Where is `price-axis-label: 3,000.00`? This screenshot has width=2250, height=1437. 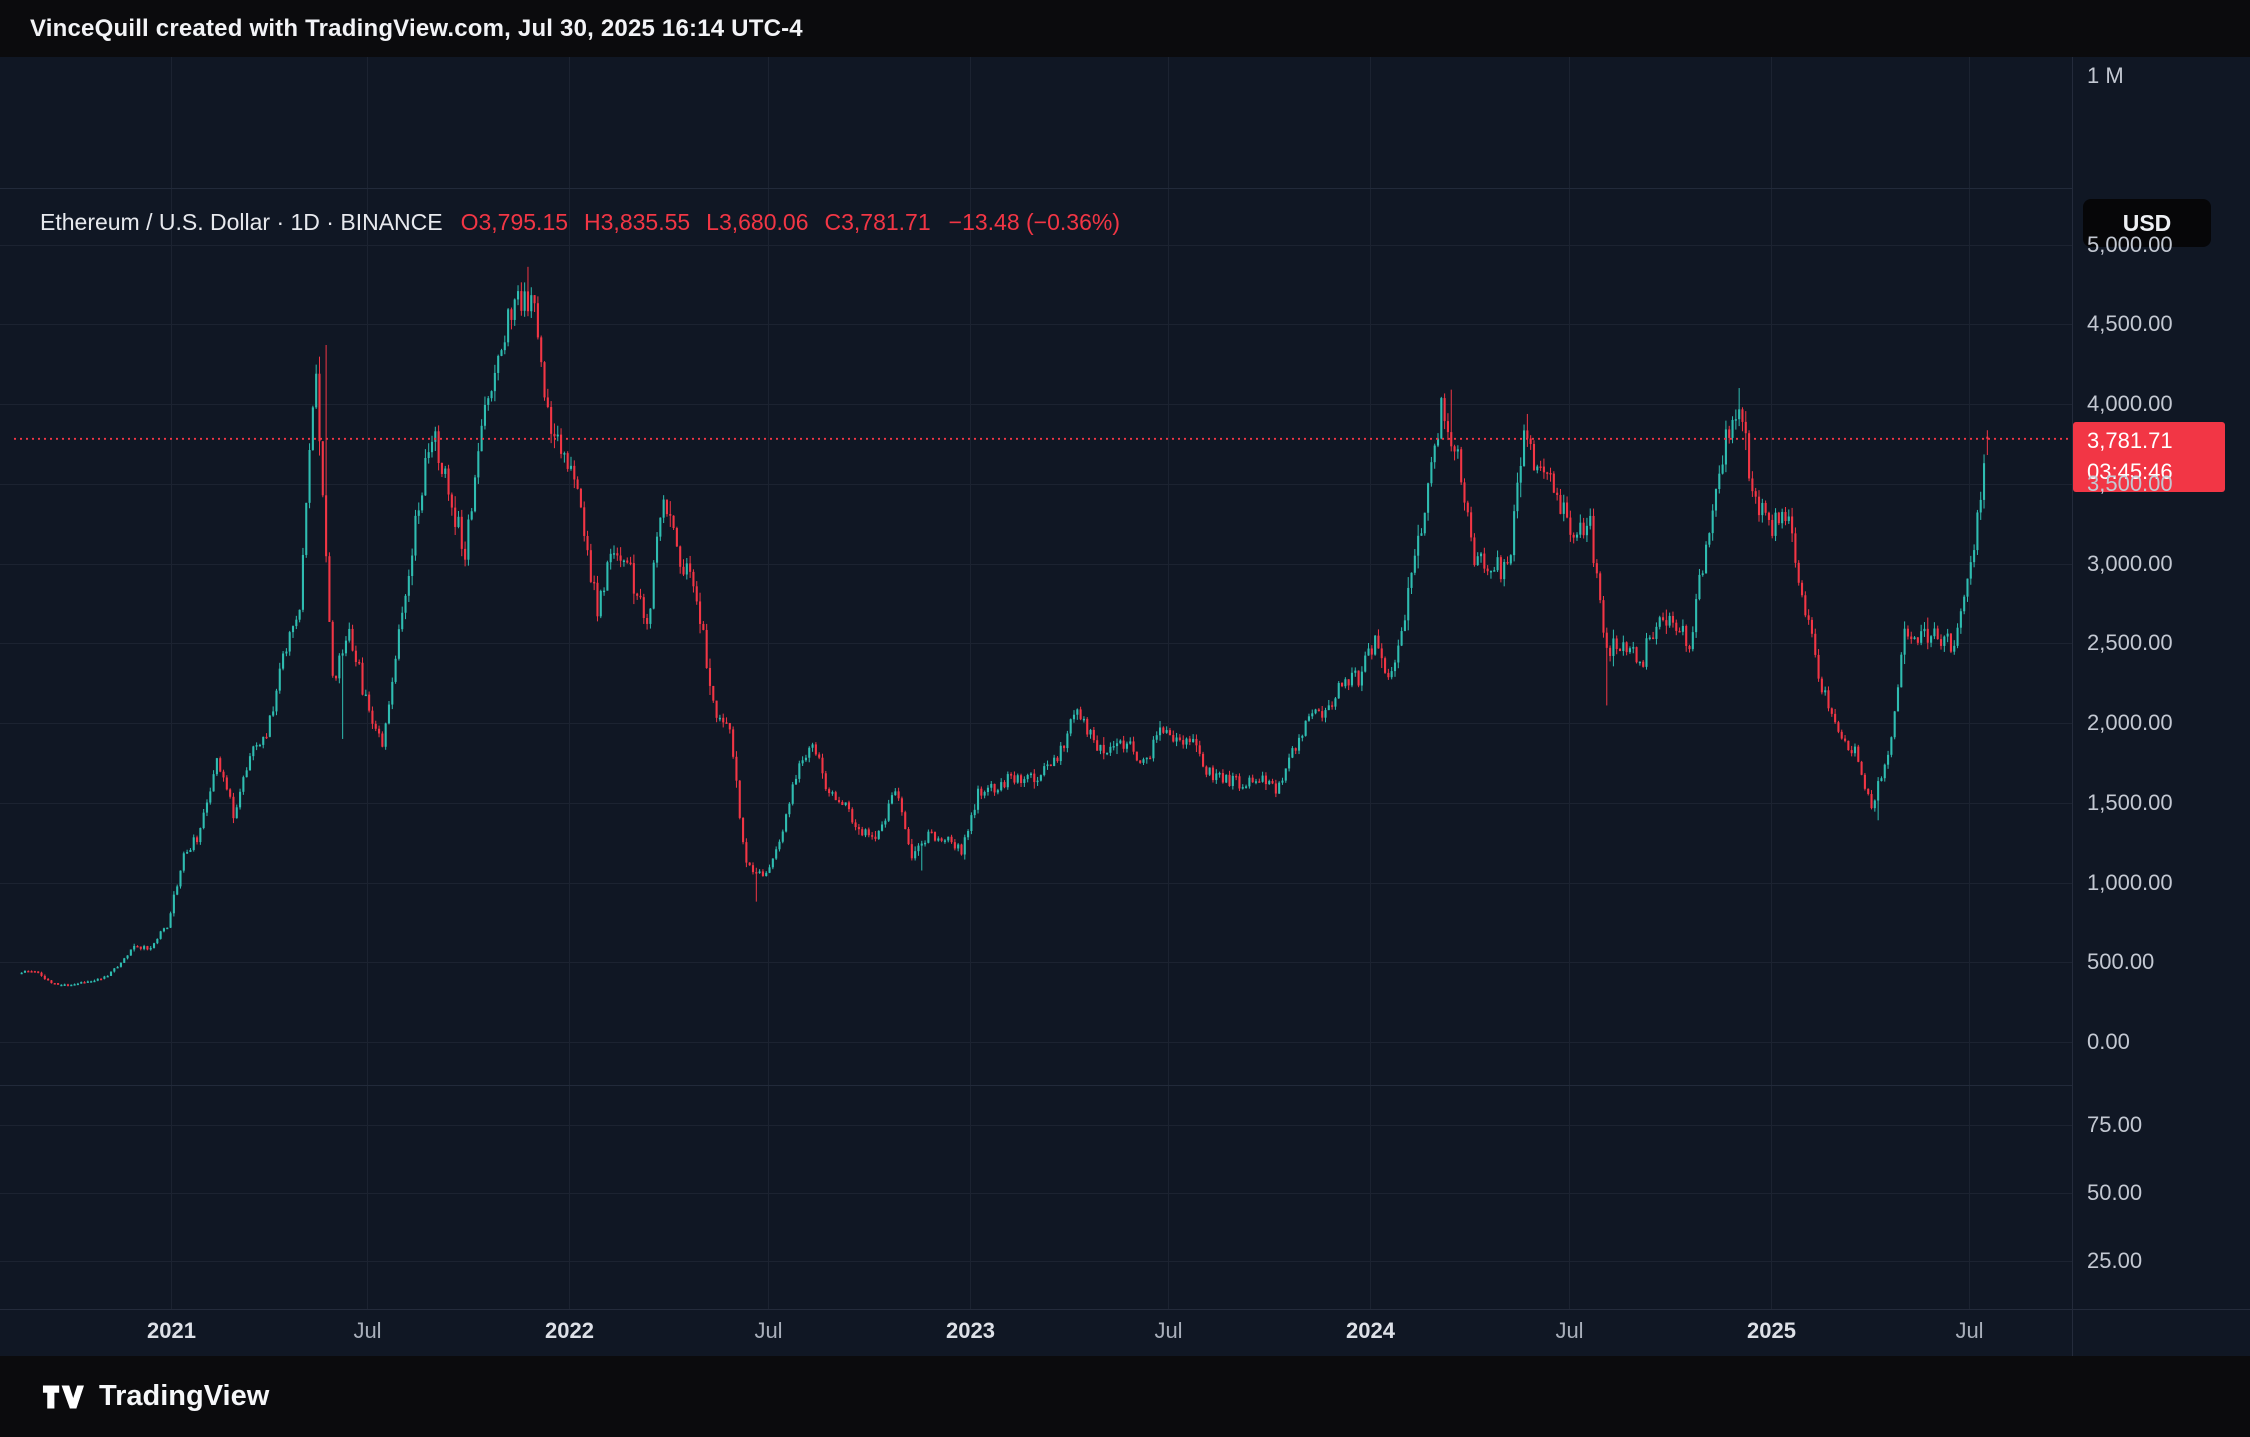
price-axis-label: 3,000.00 is located at coordinates (2130, 563).